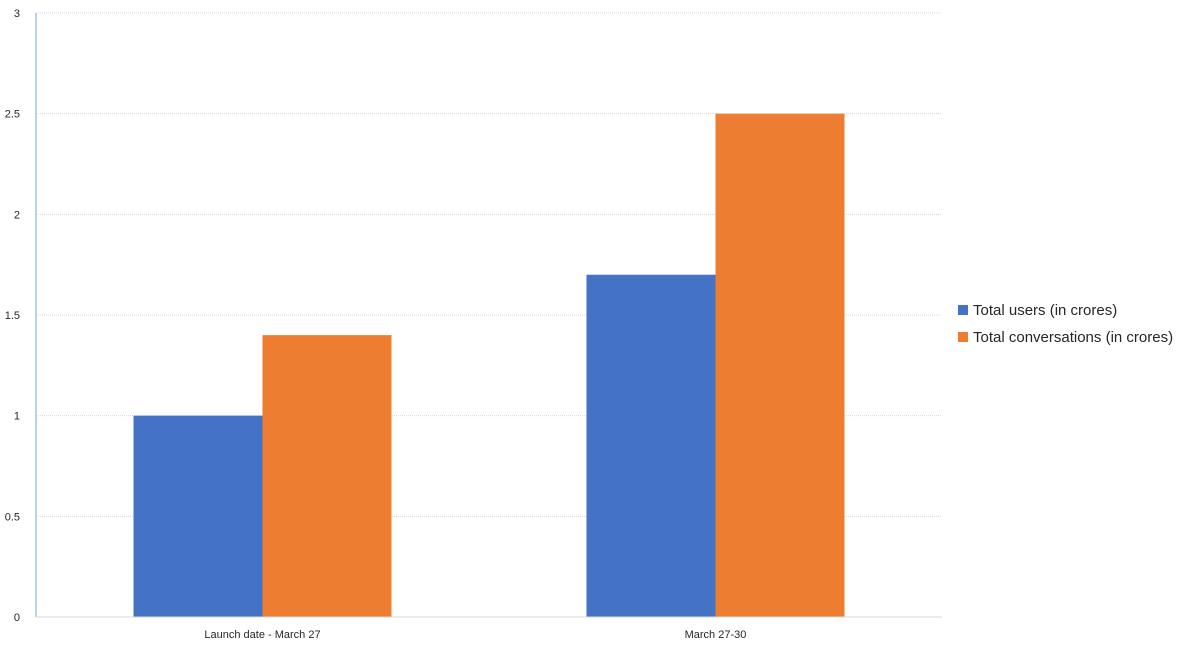 Image resolution: width=1200 pixels, height=655 pixels. Describe the element at coordinates (262, 635) in the screenshot. I see `x-category-label: Launch date - March 27` at that location.